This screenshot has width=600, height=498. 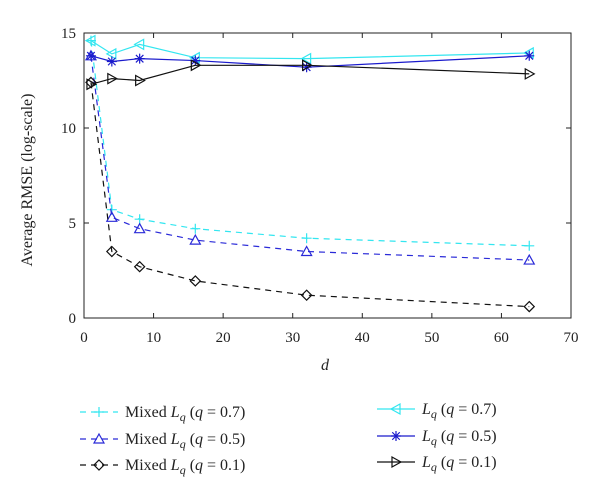 I want to click on y-tick-label: 10, so click(x=68, y=129).